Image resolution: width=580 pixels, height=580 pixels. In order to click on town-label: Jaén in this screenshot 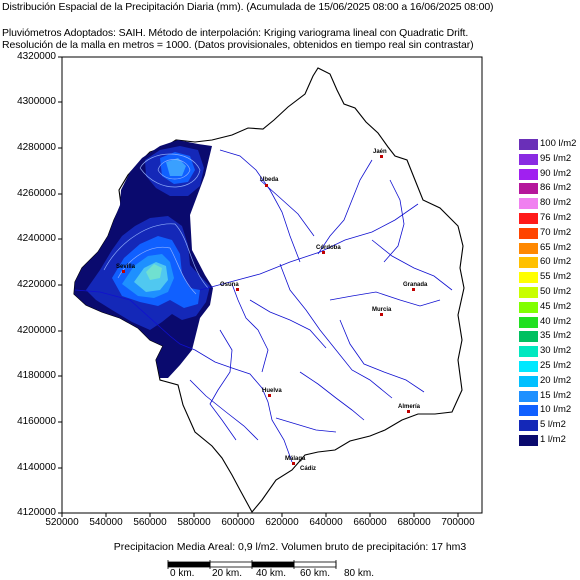, I will do `click(380, 152)`.